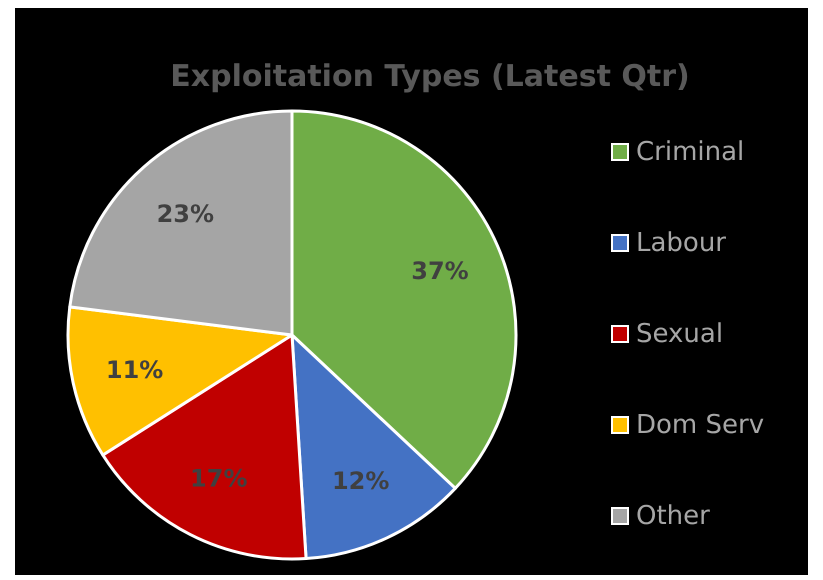 Image resolution: width=823 pixels, height=580 pixels. I want to click on data-label: 37%, so click(440, 270).